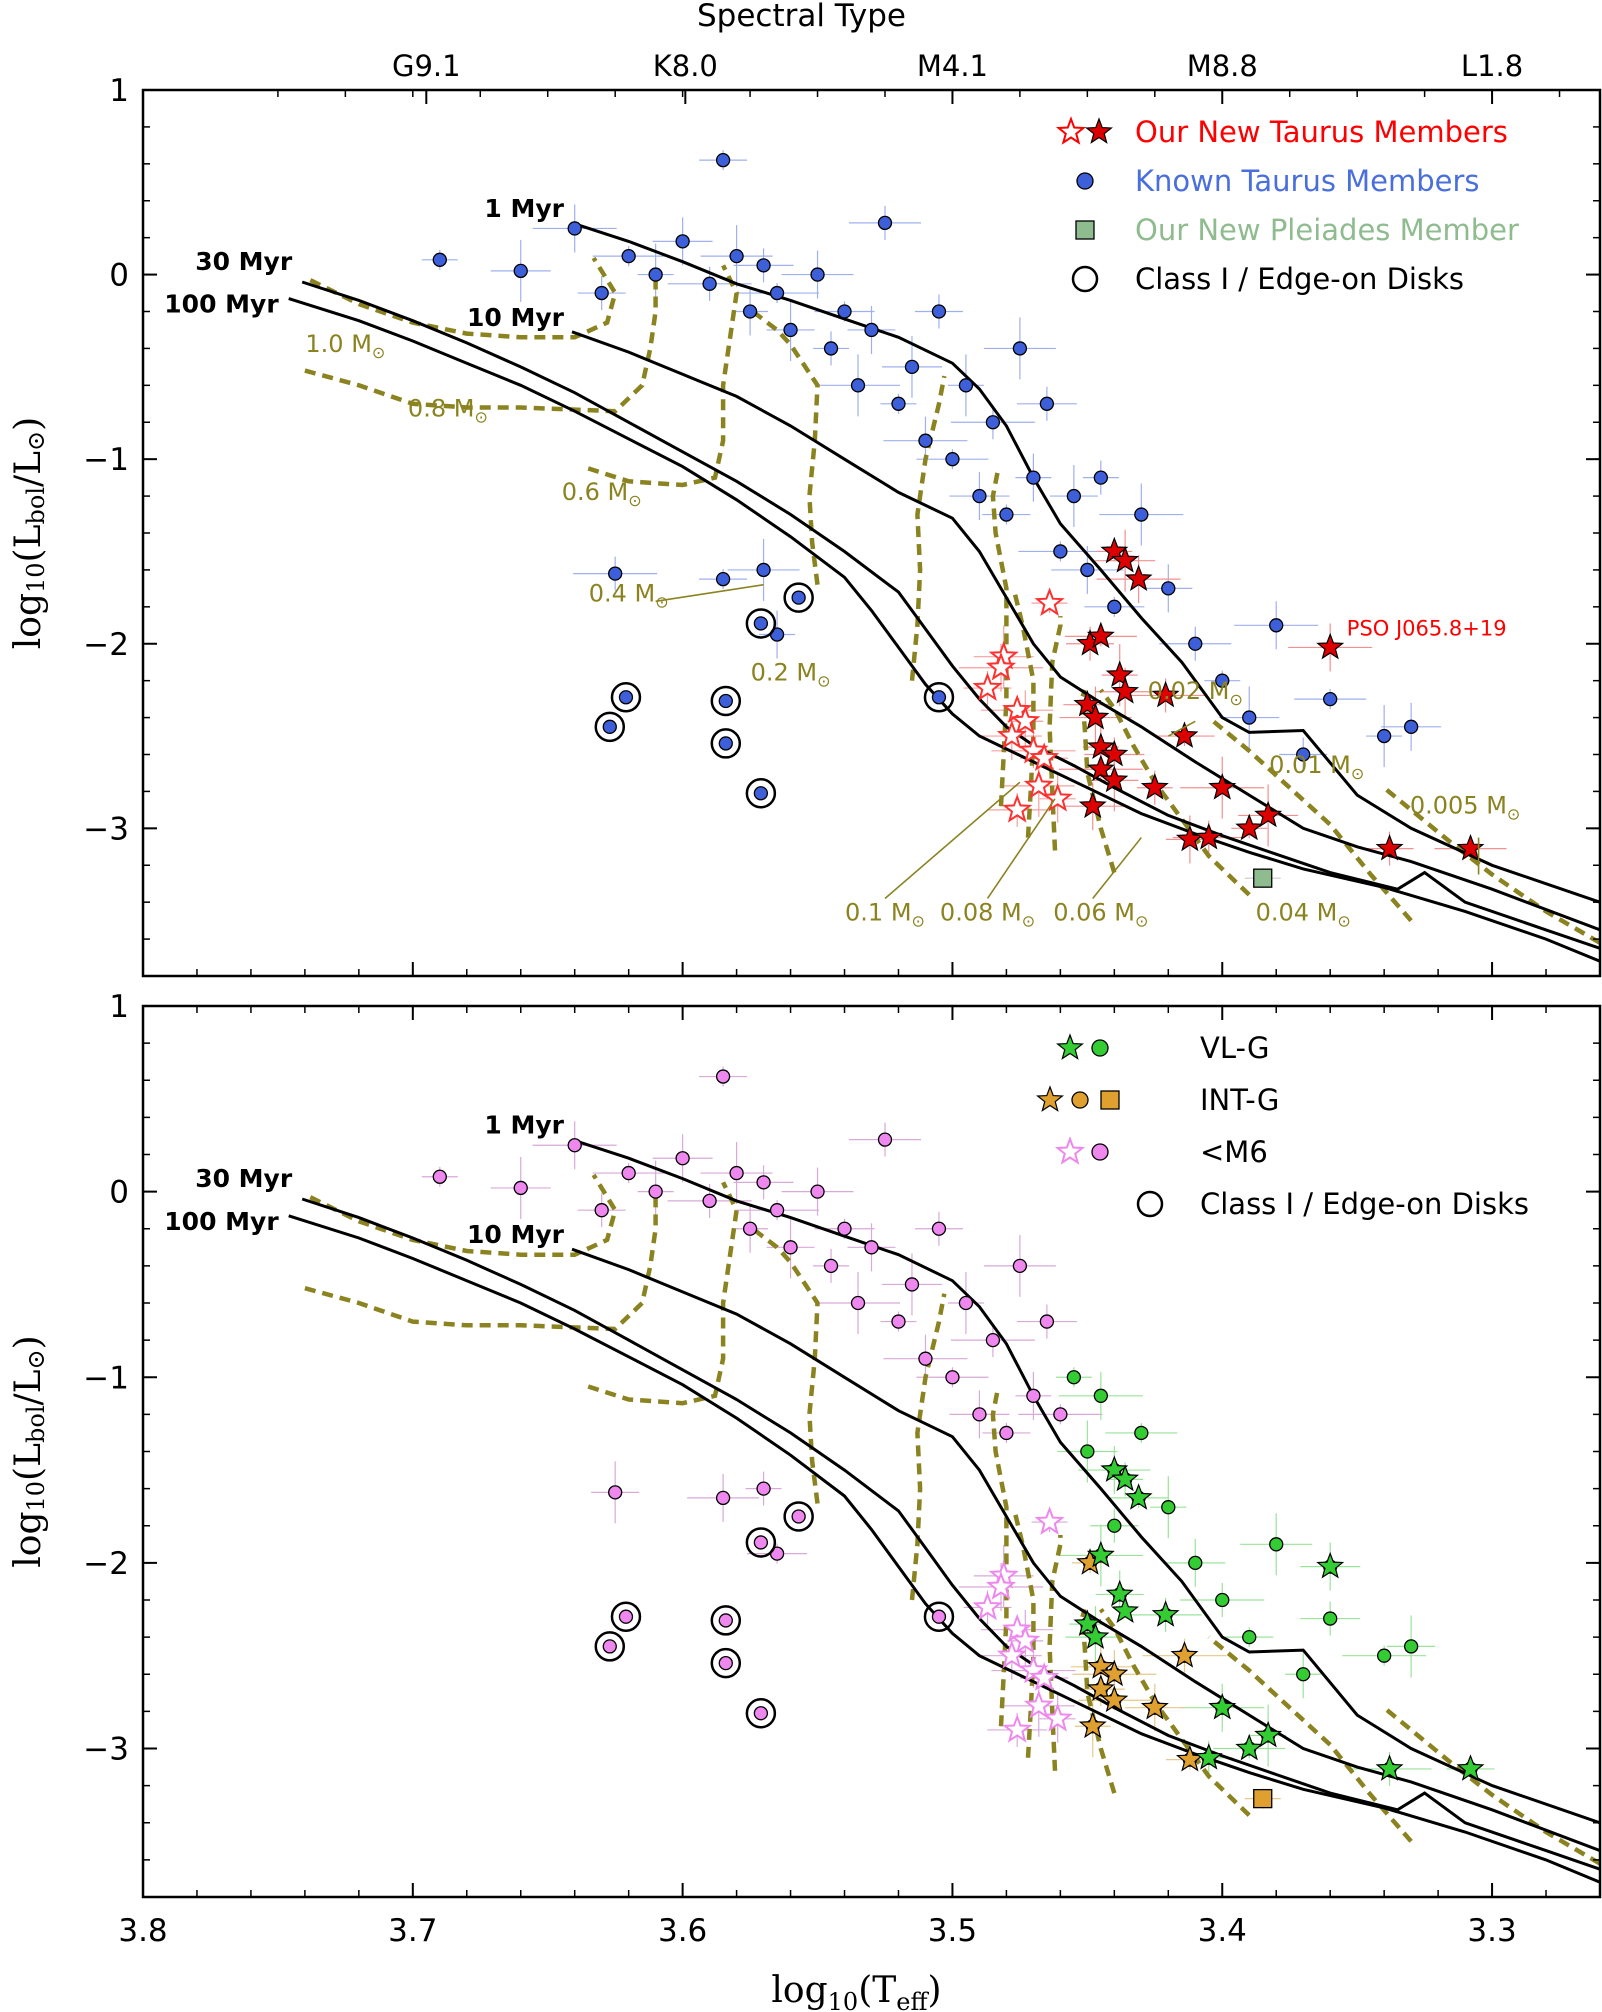  I want to click on y-label-part: /L, so click(28, 469).